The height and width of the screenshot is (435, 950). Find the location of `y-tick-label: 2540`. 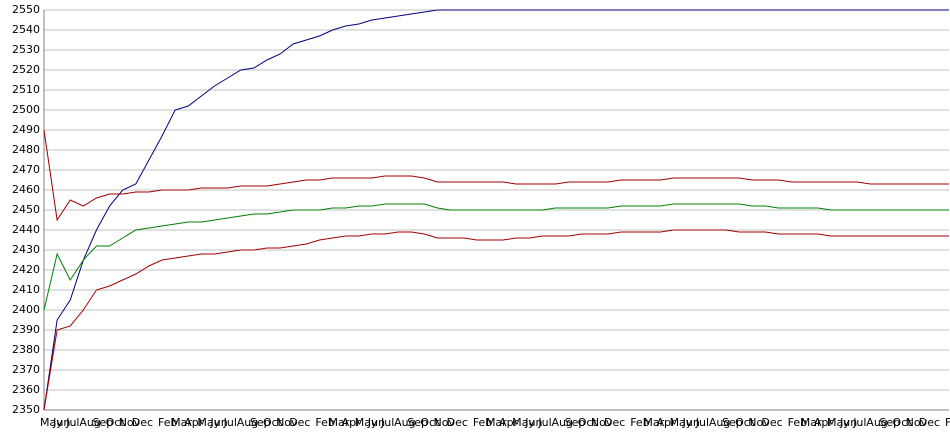

y-tick-label: 2540 is located at coordinates (26, 29).